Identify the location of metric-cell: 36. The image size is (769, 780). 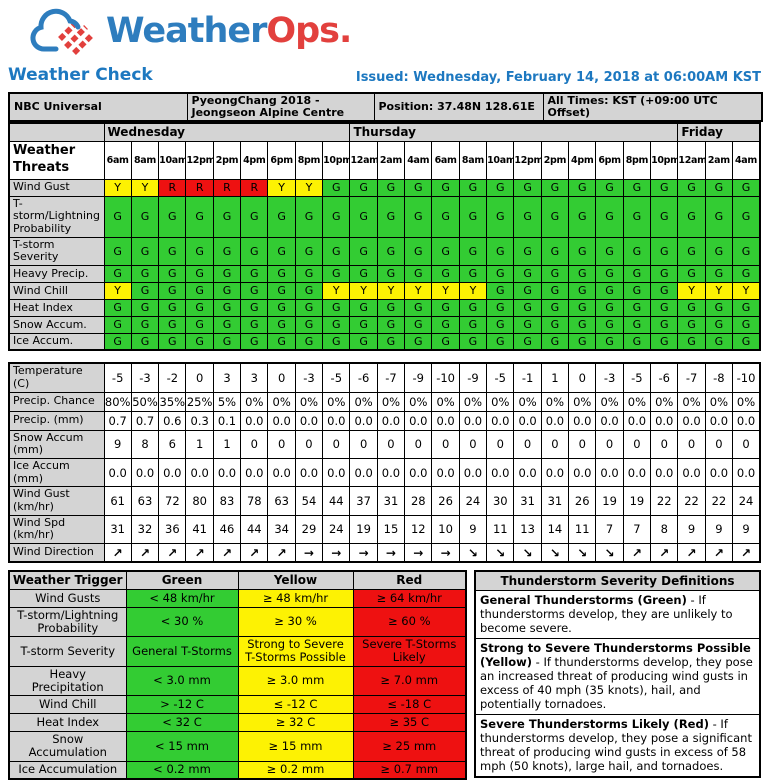
(172, 529).